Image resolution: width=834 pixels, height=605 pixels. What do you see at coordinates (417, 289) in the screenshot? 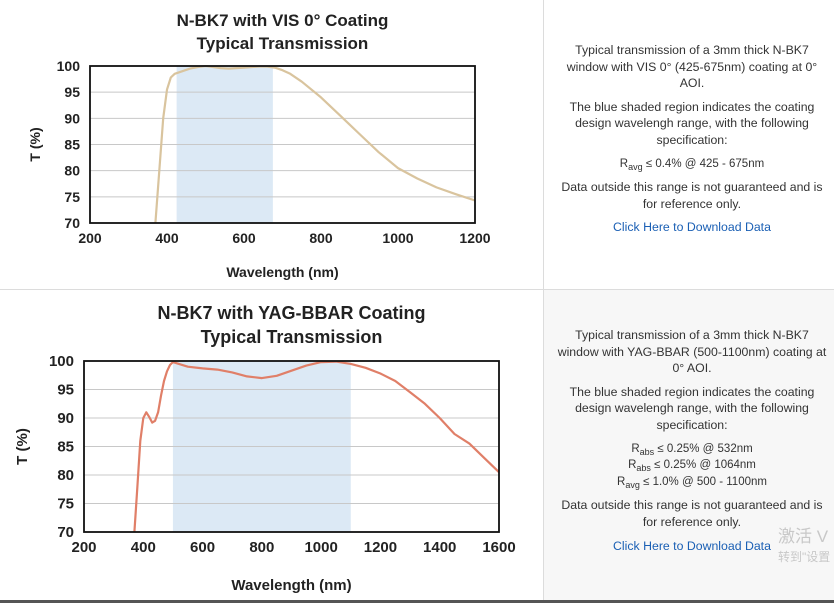
I see `row-divider` at bounding box center [417, 289].